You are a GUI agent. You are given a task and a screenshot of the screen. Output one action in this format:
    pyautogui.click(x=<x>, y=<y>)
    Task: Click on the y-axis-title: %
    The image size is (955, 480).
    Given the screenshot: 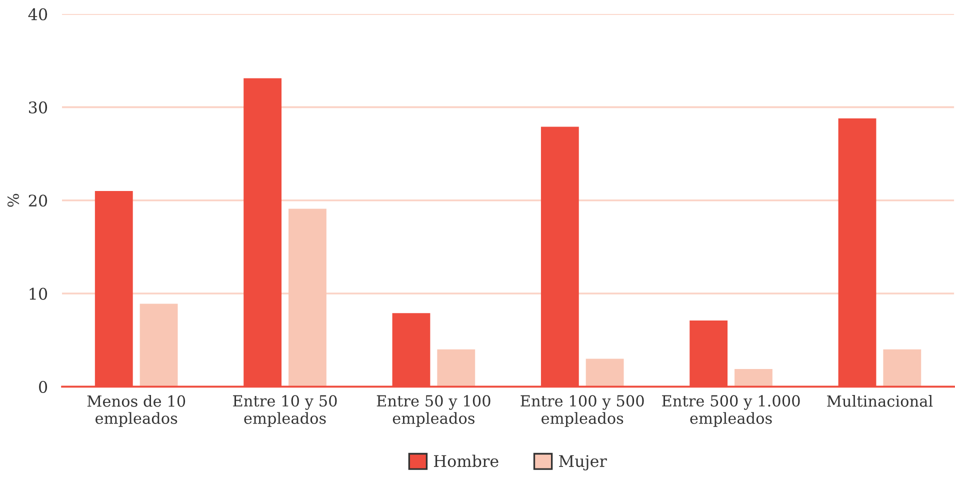 What is the action you would take?
    pyautogui.click(x=13, y=200)
    